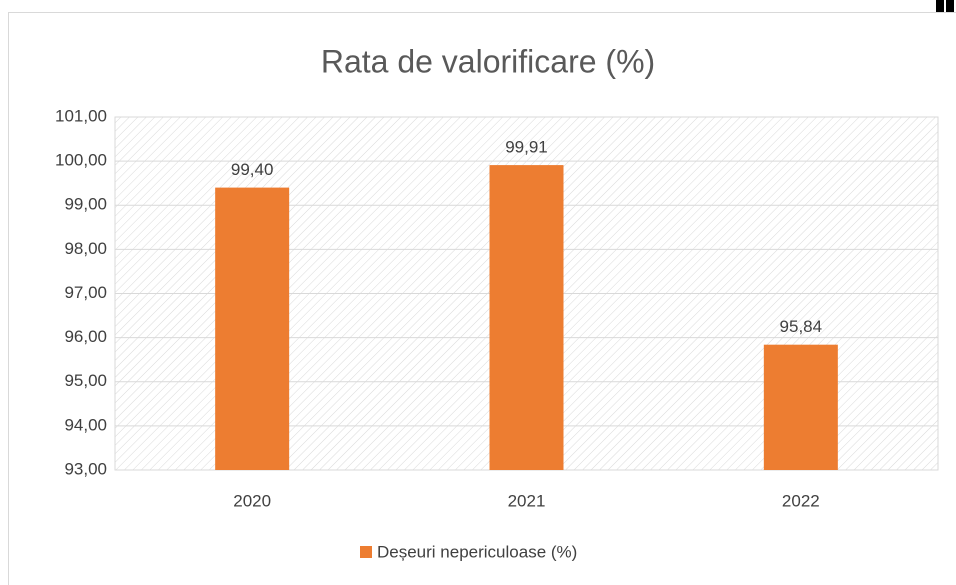  Describe the element at coordinates (252, 500) in the screenshot. I see `x-tick-label: 2020` at that location.